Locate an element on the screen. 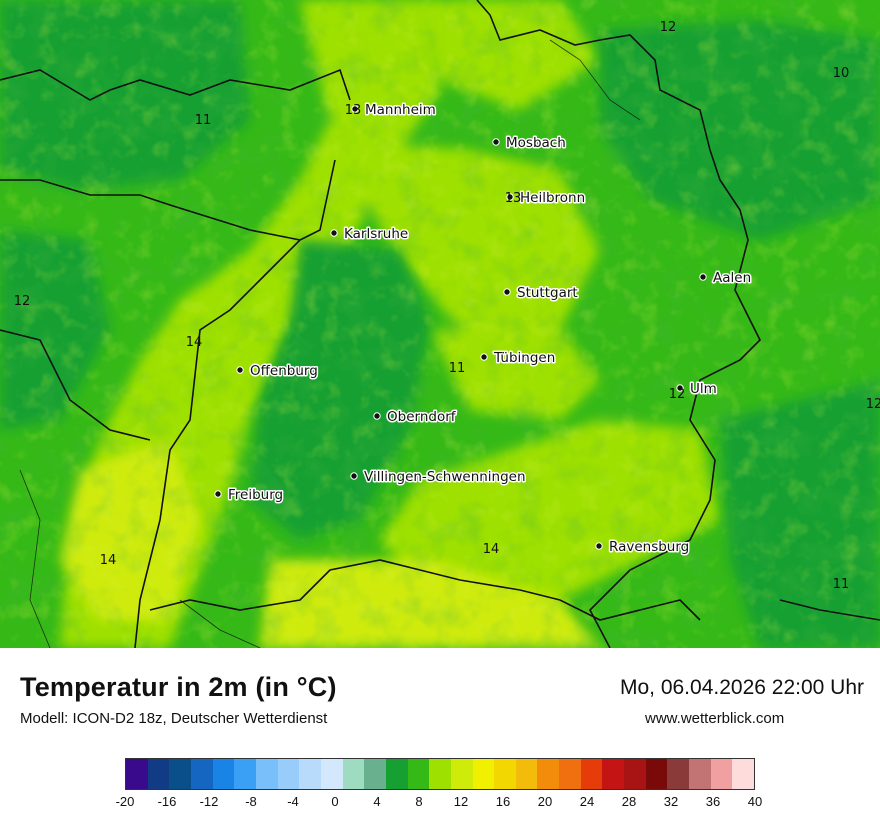 The image size is (880, 830). legend-tick: 36 is located at coordinates (713, 801).